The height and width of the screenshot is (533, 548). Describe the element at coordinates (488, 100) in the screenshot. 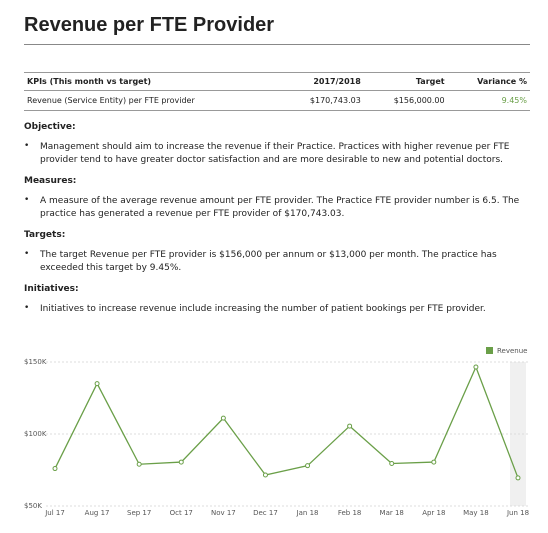

I see `td: 9.45%` at that location.